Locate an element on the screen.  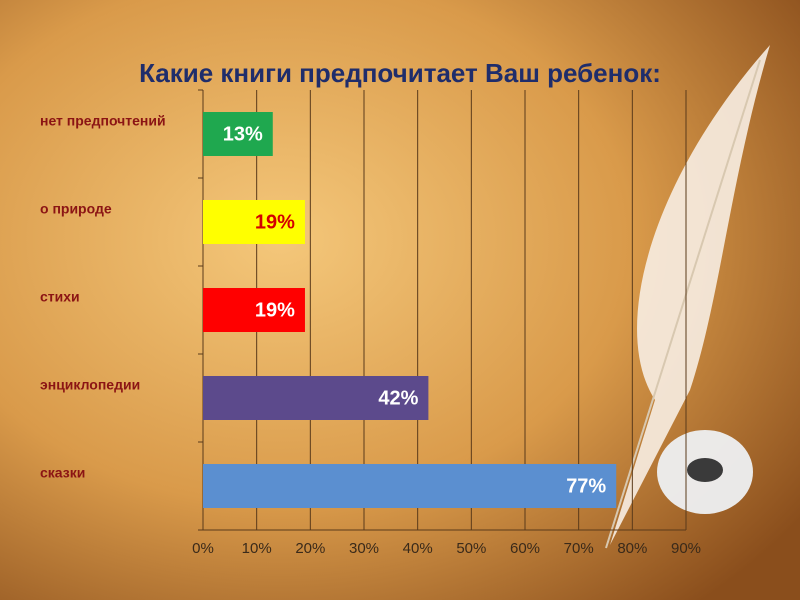
x-tick-label: 20% is located at coordinates (310, 548).